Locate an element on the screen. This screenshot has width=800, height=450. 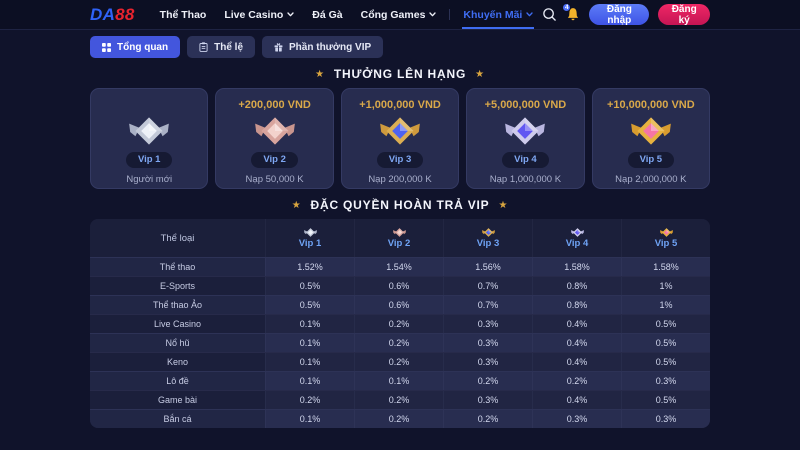
vip-level-badge: Vip 4 is located at coordinates (525, 160).